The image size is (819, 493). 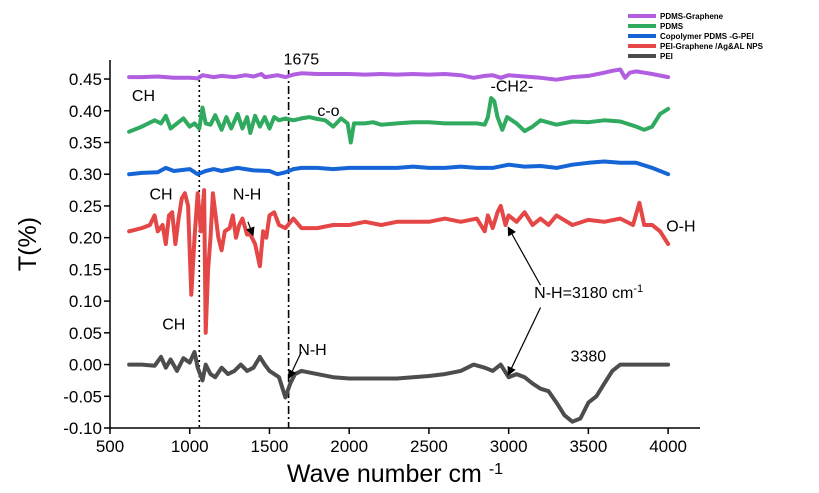 What do you see at coordinates (82, 396) in the screenshot?
I see `y-tick-label: -0.05` at bounding box center [82, 396].